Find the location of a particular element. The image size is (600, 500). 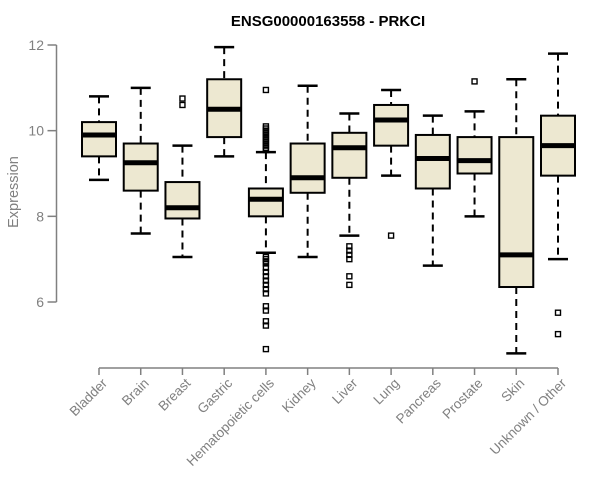

x-tick-label: Unknown / Other is located at coordinates (528, 416).